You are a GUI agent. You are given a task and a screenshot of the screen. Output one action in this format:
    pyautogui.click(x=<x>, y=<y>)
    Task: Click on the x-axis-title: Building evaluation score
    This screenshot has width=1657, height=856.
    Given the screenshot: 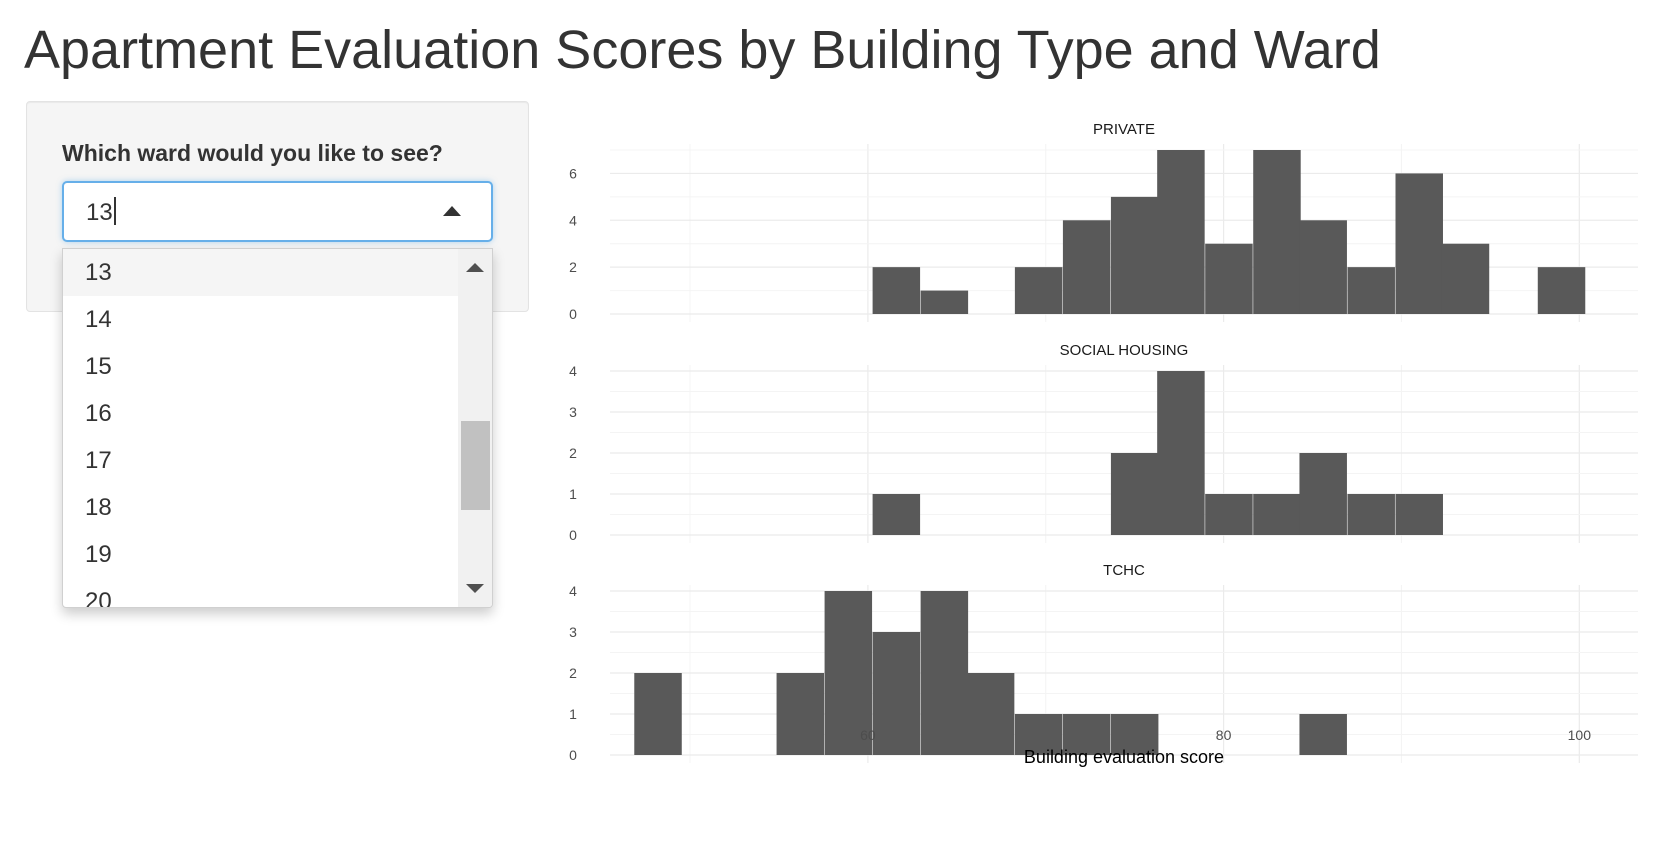 What is the action you would take?
    pyautogui.click(x=1124, y=757)
    